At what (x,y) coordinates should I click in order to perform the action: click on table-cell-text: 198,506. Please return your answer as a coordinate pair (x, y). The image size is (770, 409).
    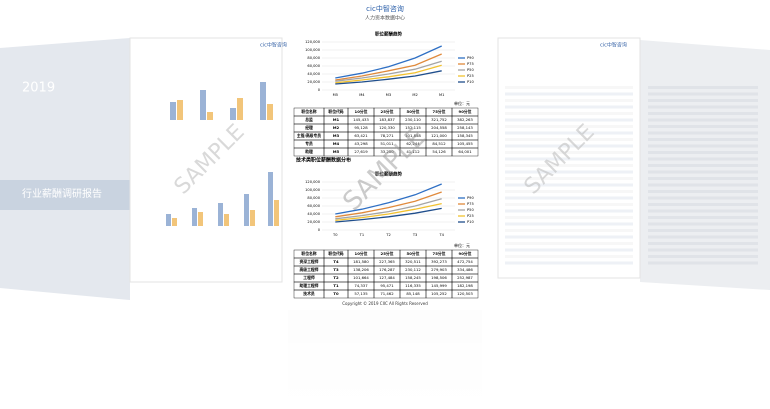
    Looking at the image, I should click on (439, 277).